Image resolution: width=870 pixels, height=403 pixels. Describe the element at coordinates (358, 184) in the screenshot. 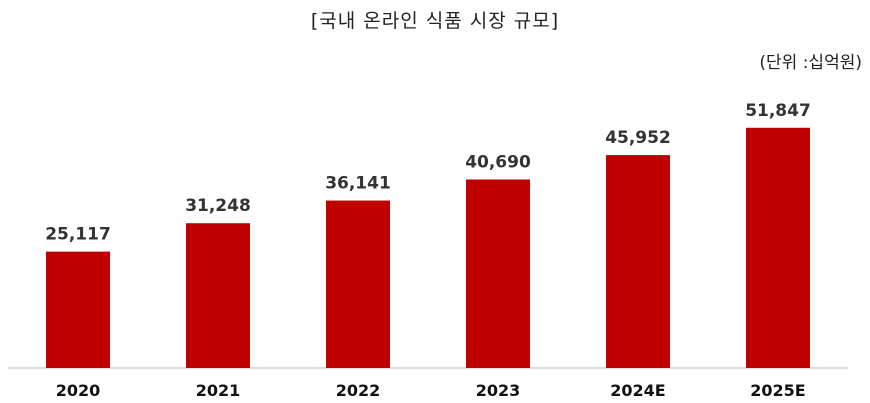

I see `value-label-2022: 36,141` at that location.